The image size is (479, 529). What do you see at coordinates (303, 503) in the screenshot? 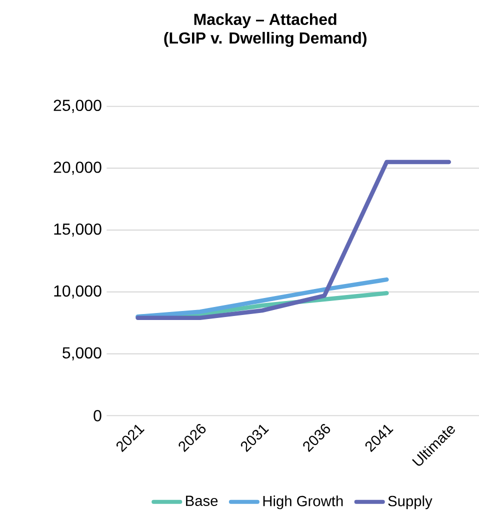
I see `legend-label: High Growth` at bounding box center [303, 503].